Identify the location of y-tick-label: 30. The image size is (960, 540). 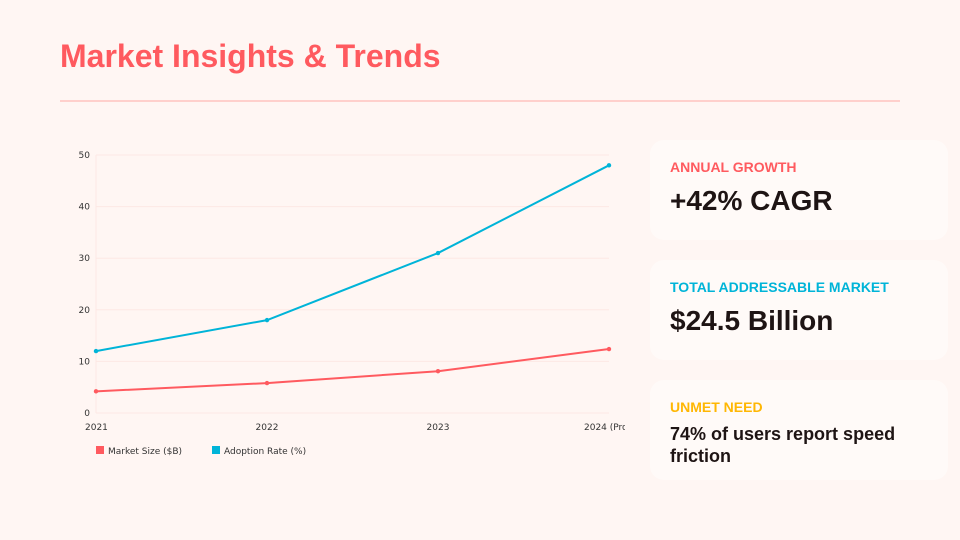
(85, 259).